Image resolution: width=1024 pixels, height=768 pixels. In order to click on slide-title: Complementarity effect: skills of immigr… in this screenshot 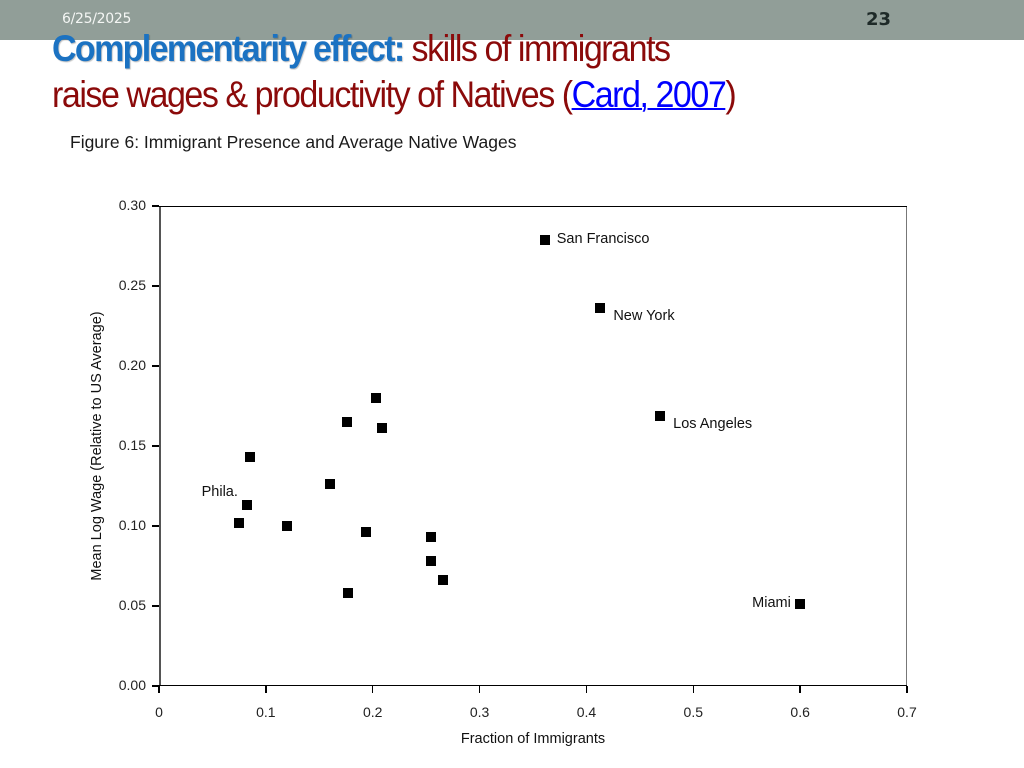, I will do `click(475, 72)`.